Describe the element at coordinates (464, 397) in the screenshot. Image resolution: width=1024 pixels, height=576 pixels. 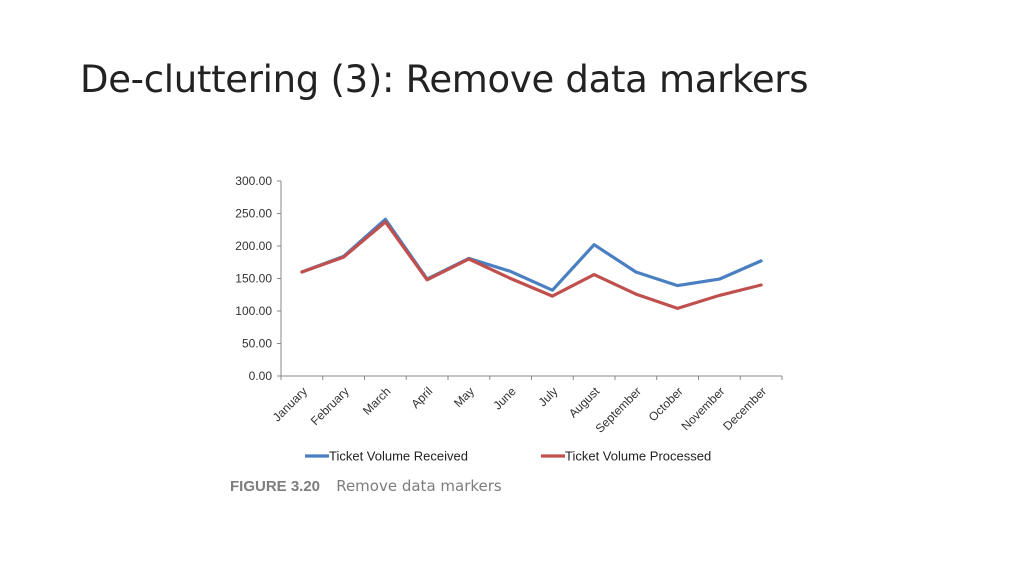
I see `x-tick-label: May` at that location.